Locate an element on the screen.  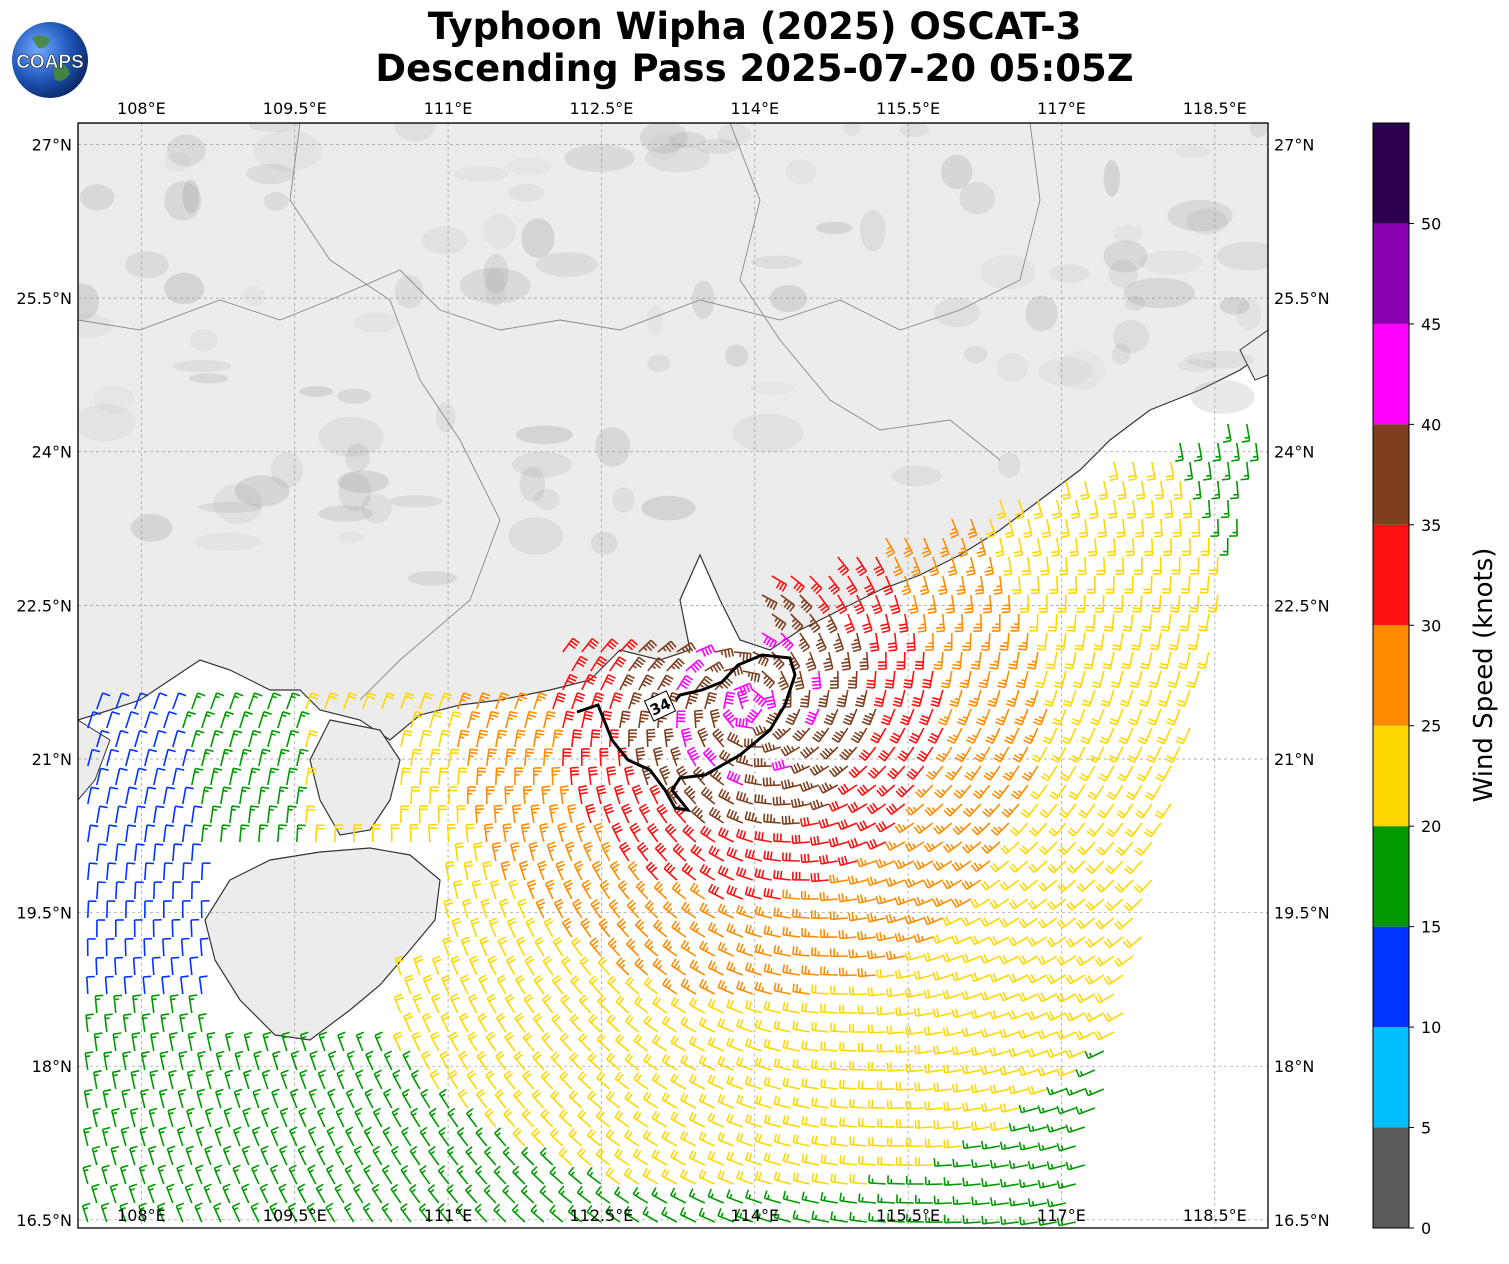
colorbar-tick-label: 20 is located at coordinates (1431, 826).